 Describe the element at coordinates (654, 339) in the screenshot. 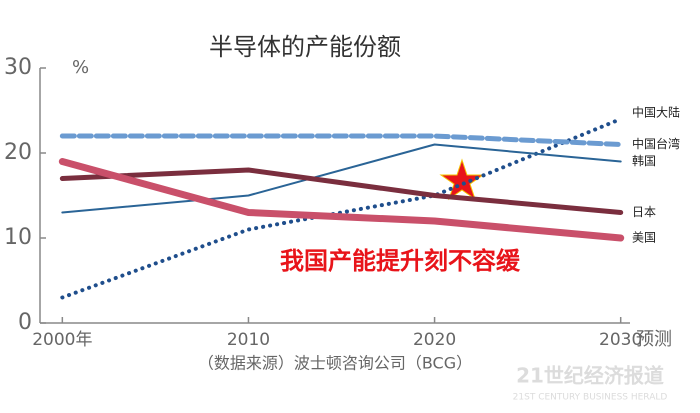

I see `x-axis-label: 预测` at that location.